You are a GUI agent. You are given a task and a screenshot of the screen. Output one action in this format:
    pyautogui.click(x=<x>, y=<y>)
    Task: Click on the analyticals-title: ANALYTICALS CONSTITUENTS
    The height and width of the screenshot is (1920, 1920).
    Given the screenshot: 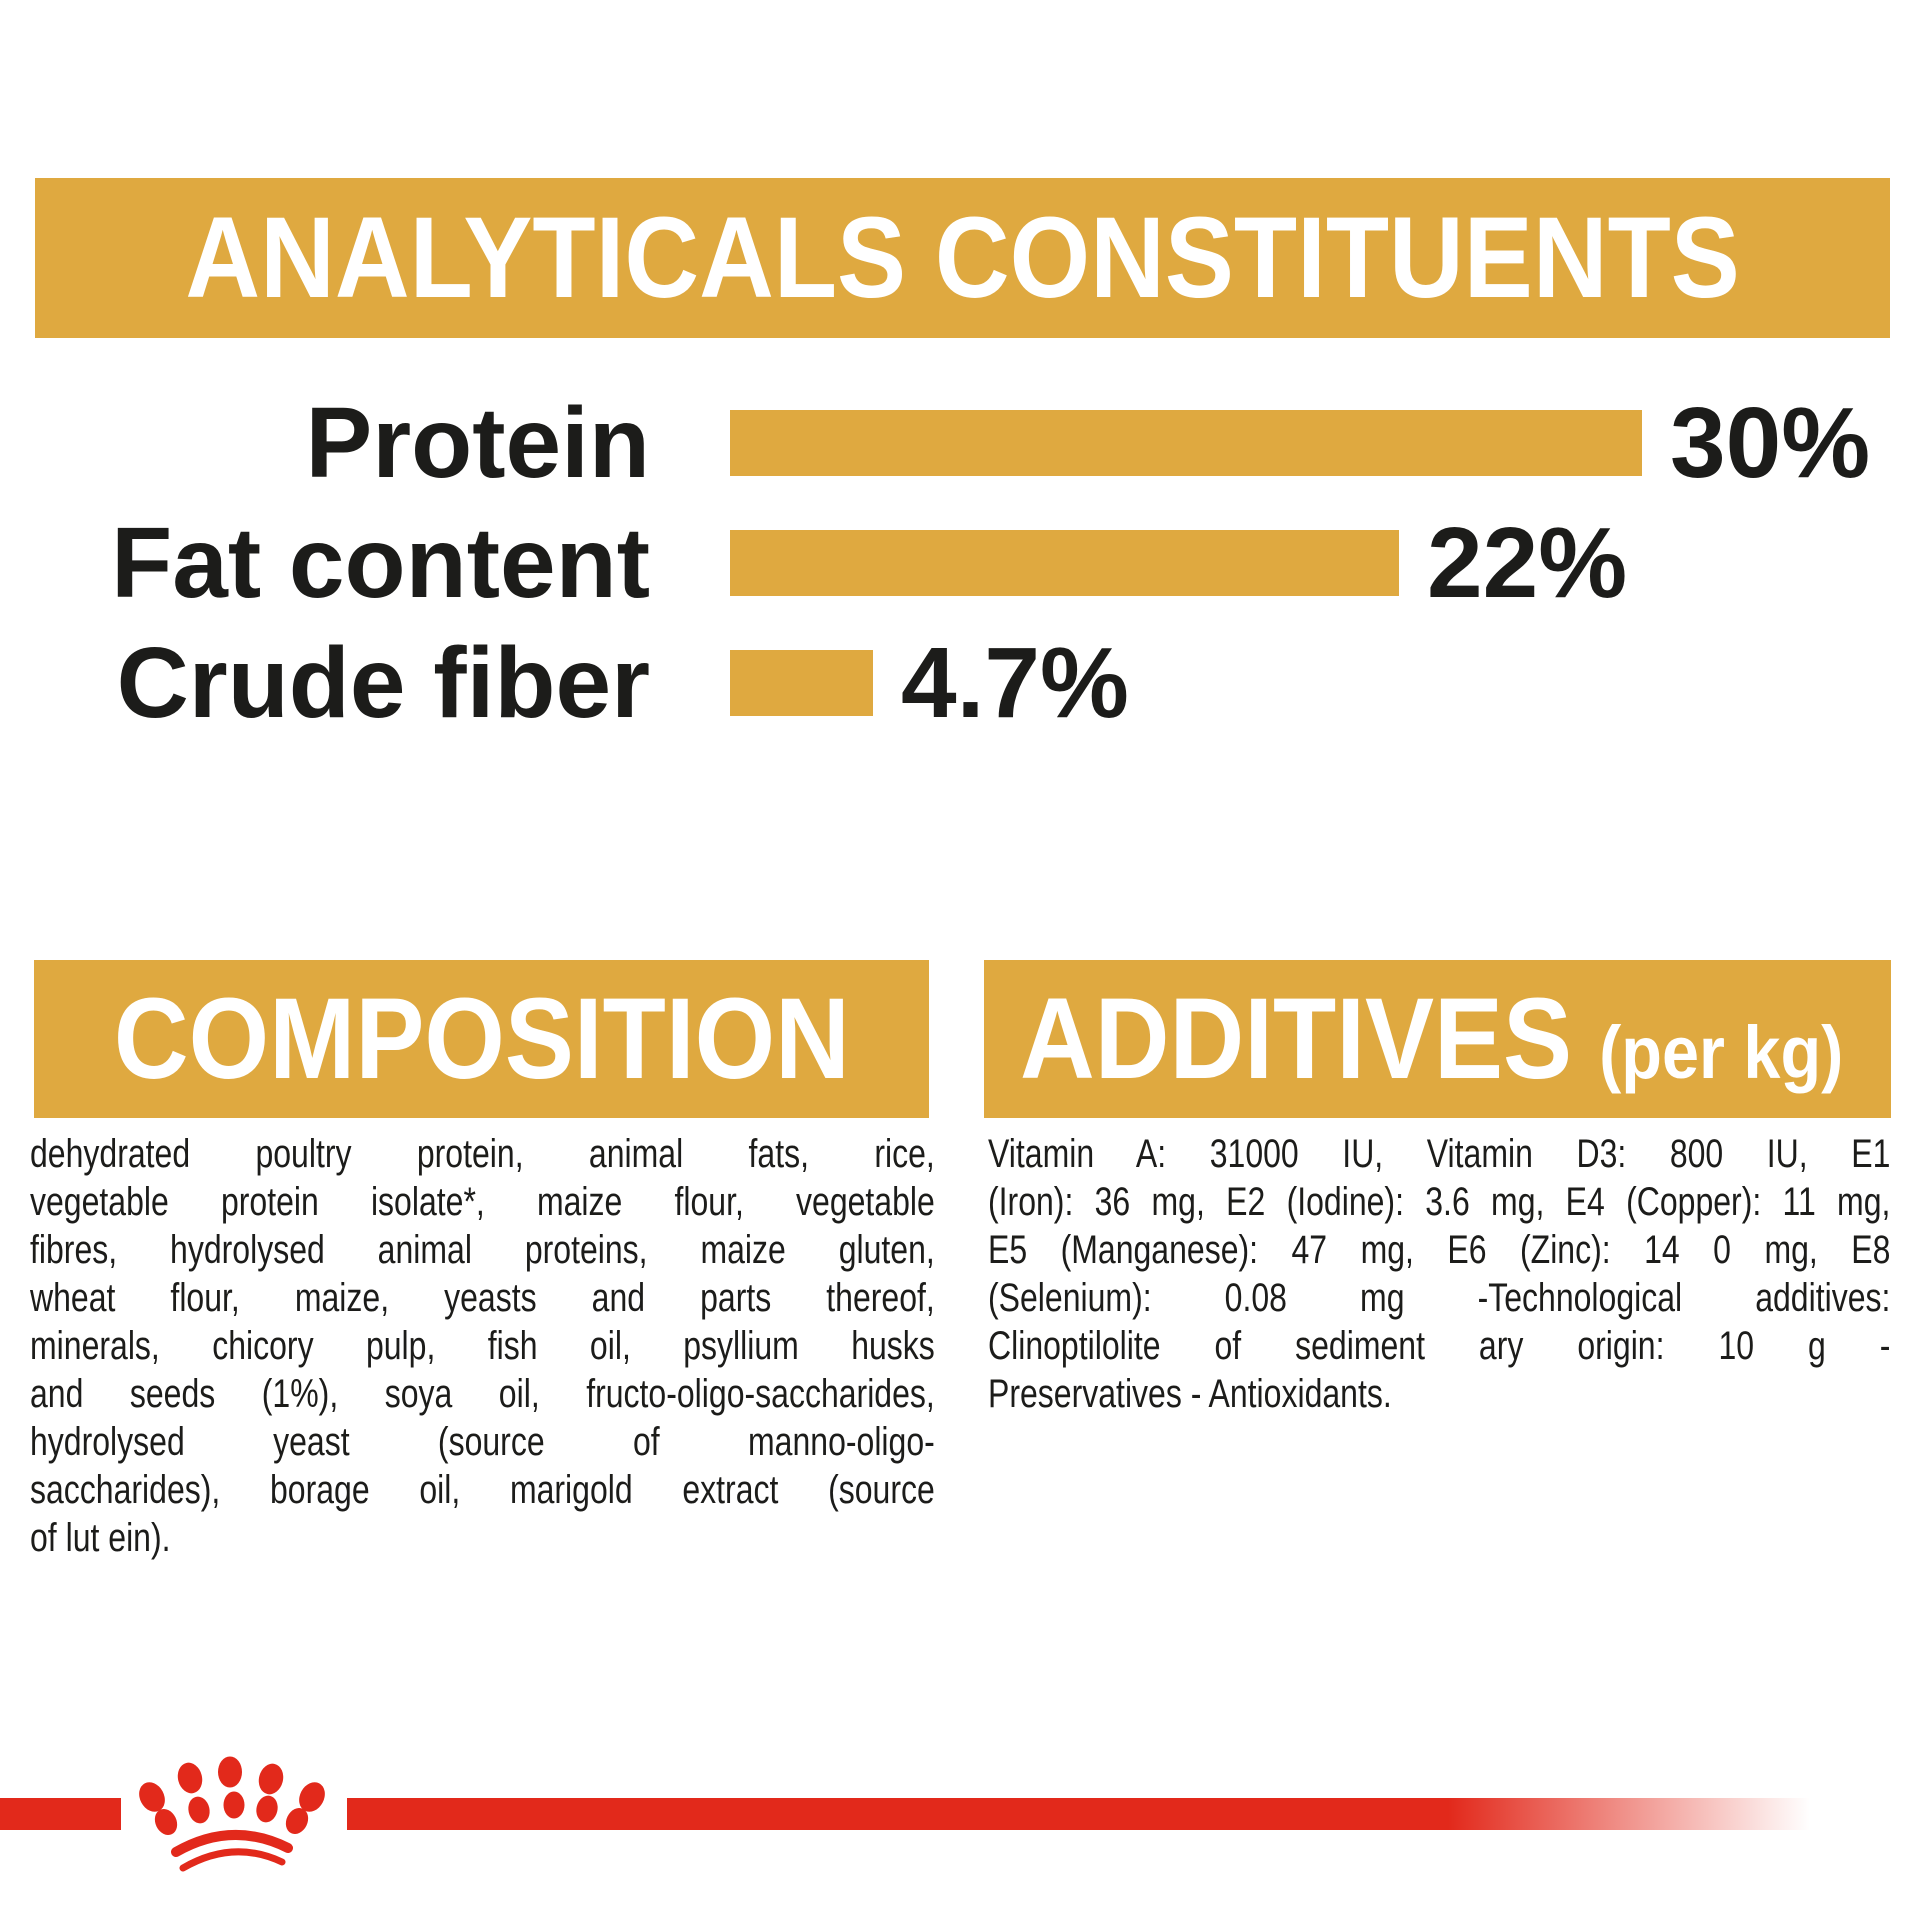 What is the action you would take?
    pyautogui.click(x=962, y=257)
    